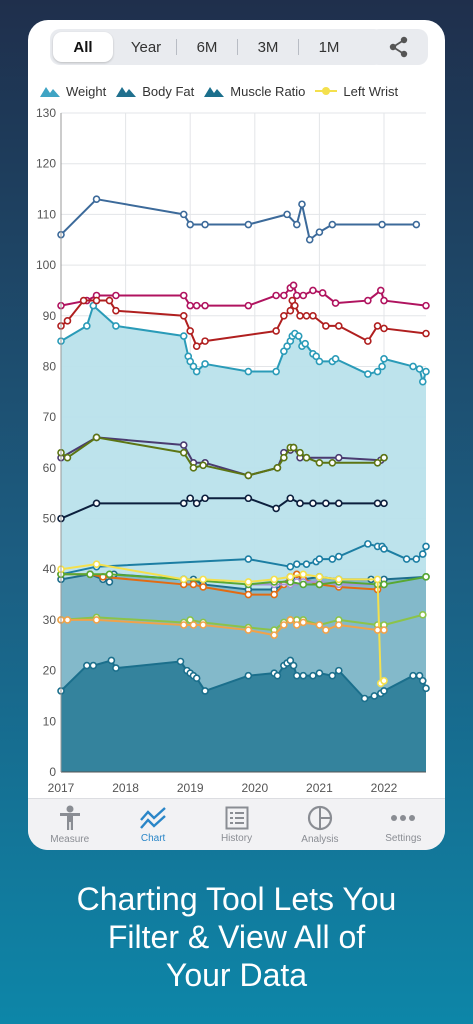 This screenshot has height=1024, width=473. Describe the element at coordinates (73, 91) in the screenshot. I see `legend-item-weight: Weight` at that location.